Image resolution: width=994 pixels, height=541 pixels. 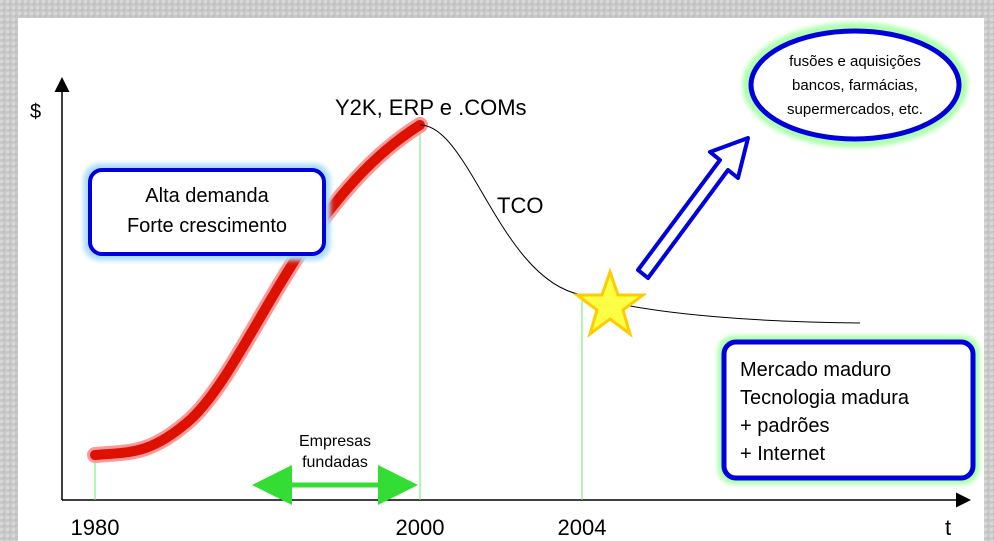 I want to click on mature-text: Tecnologia madura, so click(x=825, y=398).